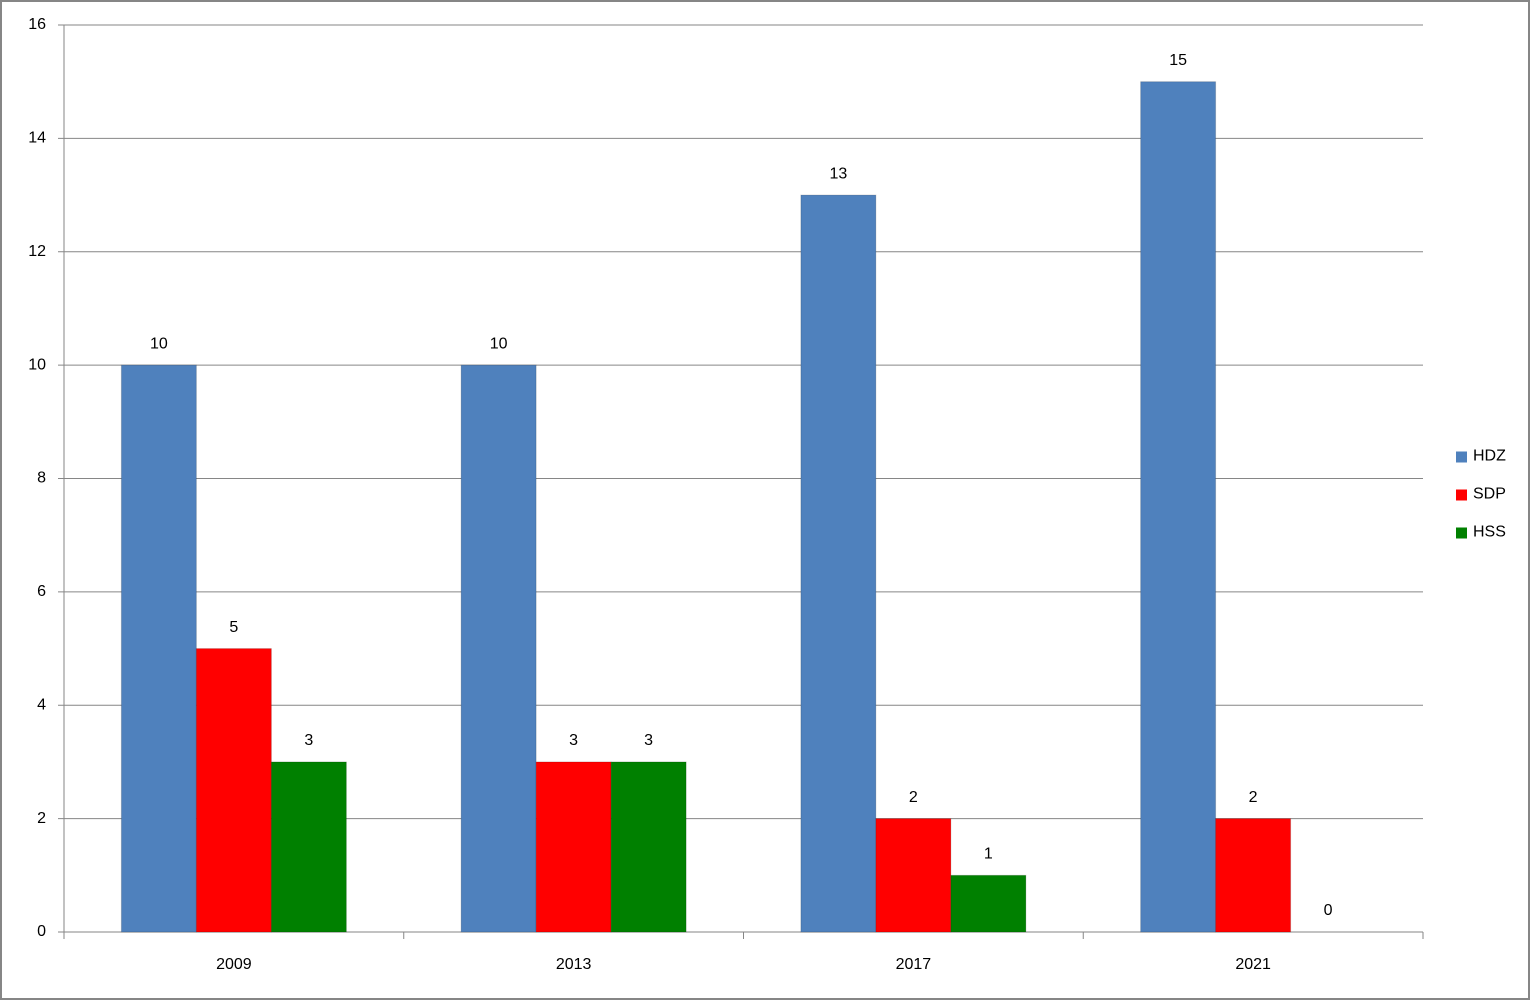  I want to click on x-tick-label: 2017, so click(914, 964).